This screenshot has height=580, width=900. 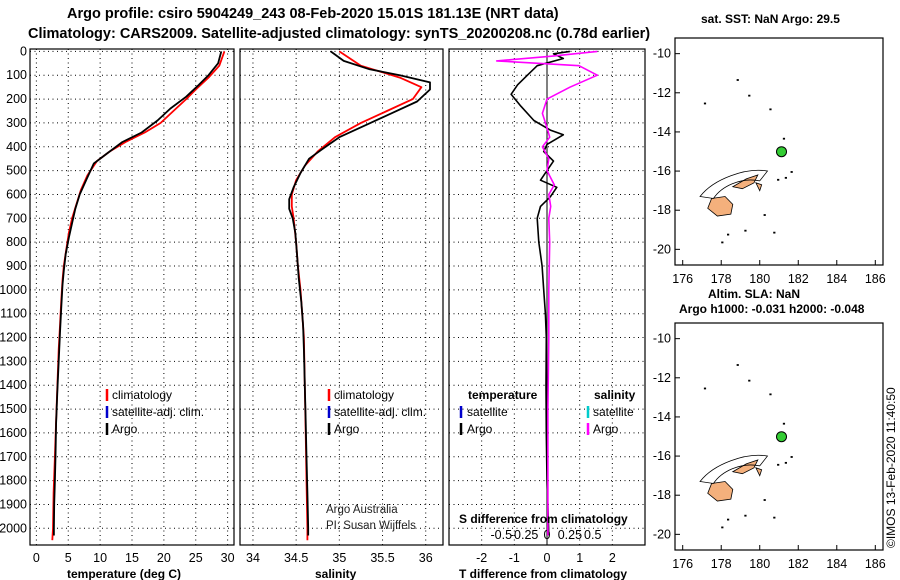 I want to click on temperature-tick-label: 5, so click(x=68, y=558).